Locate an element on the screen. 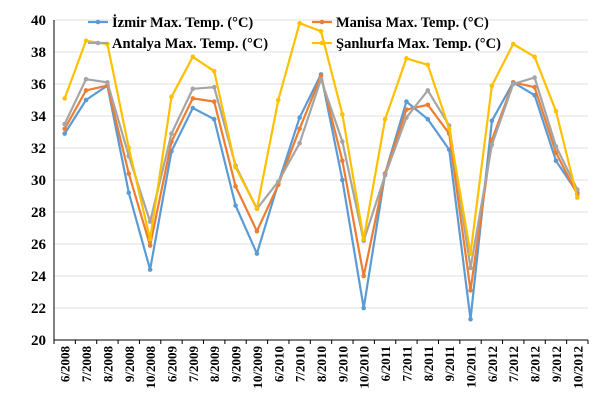 The image size is (595, 400). legend-entry: Antalya Max. Temp. (°C) is located at coordinates (178, 44).